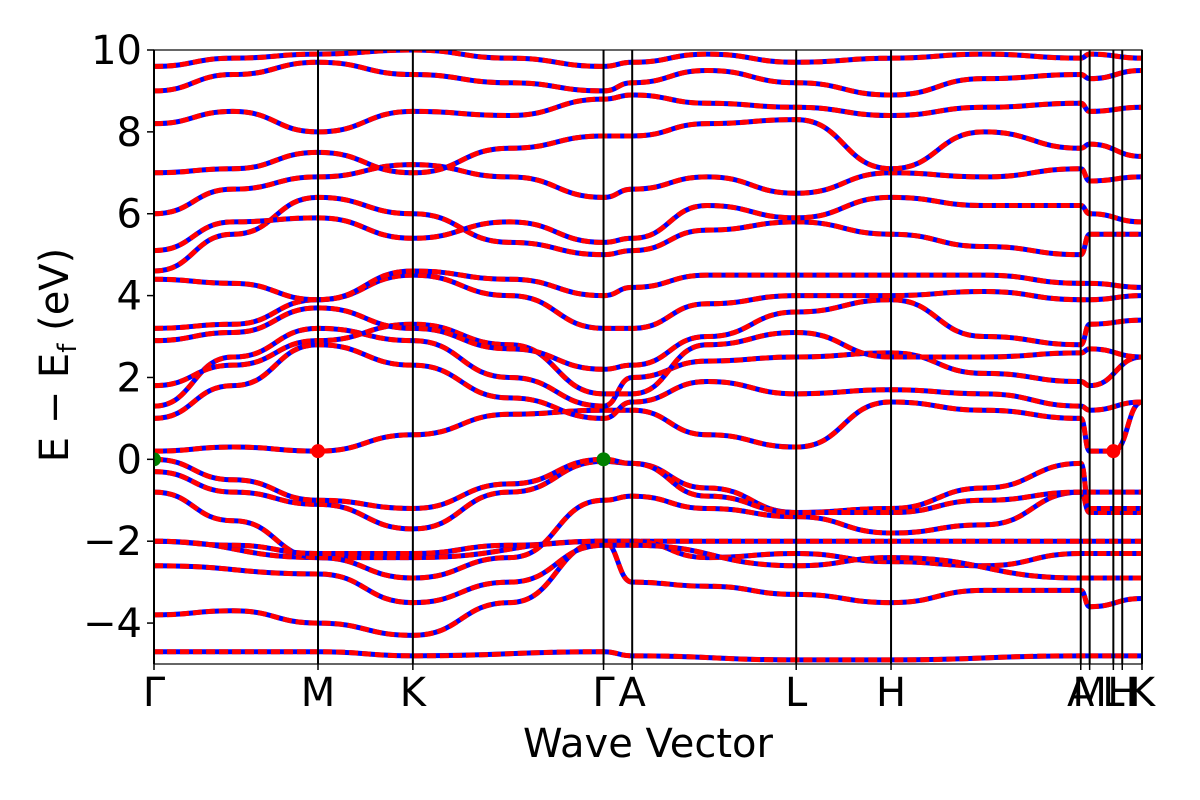 The width and height of the screenshot is (1200, 800). I want to click on band-12-spin-up, so click(648, 359).